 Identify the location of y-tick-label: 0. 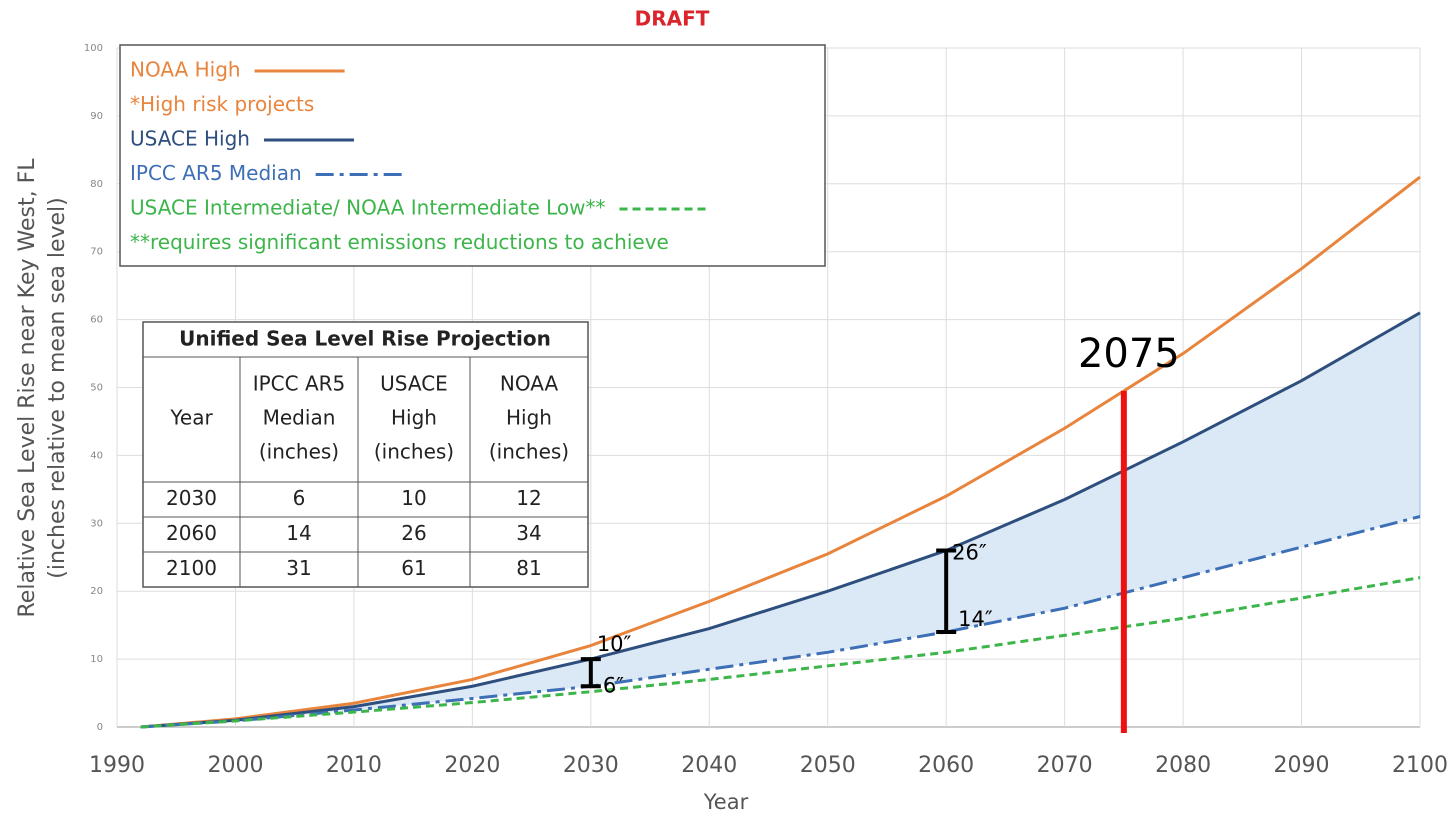
(100, 727).